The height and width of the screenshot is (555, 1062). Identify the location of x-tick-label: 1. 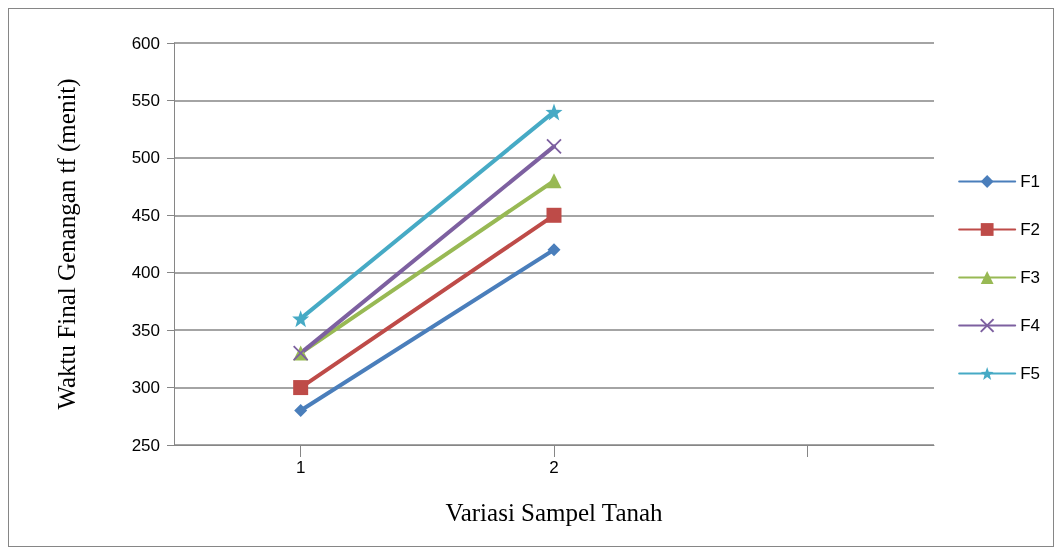
(300, 467).